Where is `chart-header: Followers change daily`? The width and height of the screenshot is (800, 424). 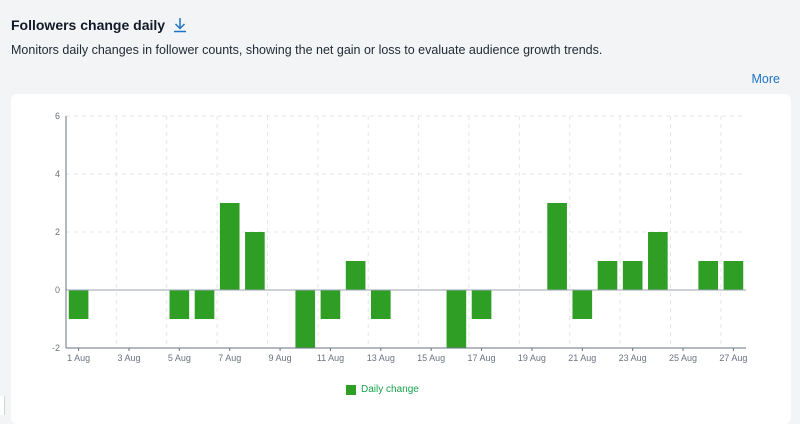
chart-header: Followers change daily is located at coordinates (99, 25).